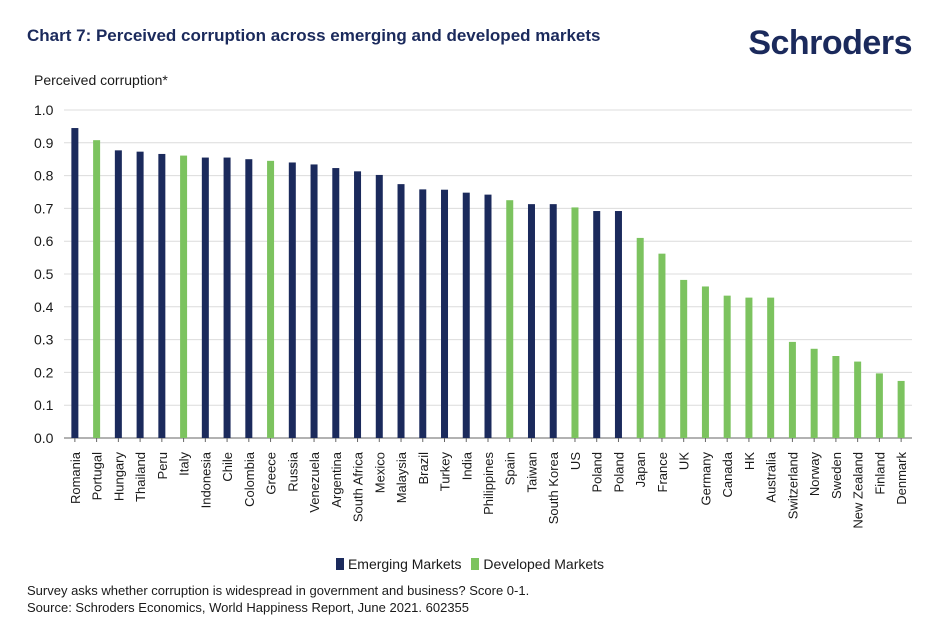 This screenshot has height=627, width=940. What do you see at coordinates (553, 487) in the screenshot?
I see `x-tick-label: South Korea` at bounding box center [553, 487].